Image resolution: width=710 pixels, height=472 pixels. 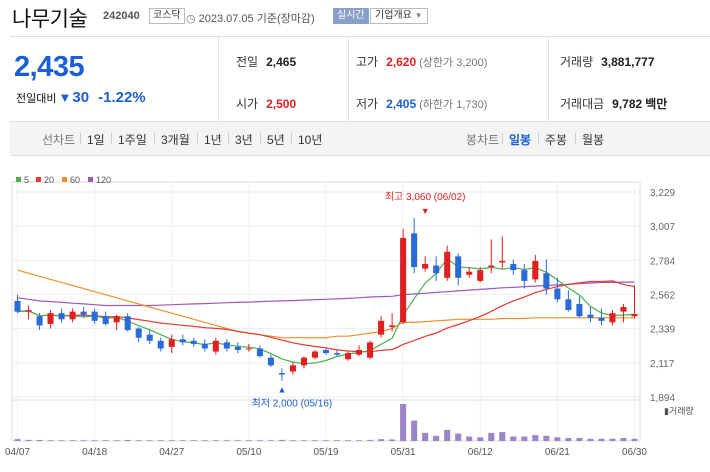 What do you see at coordinates (281, 62) in the screenshot?
I see `prev-close-value: 2,465` at bounding box center [281, 62].